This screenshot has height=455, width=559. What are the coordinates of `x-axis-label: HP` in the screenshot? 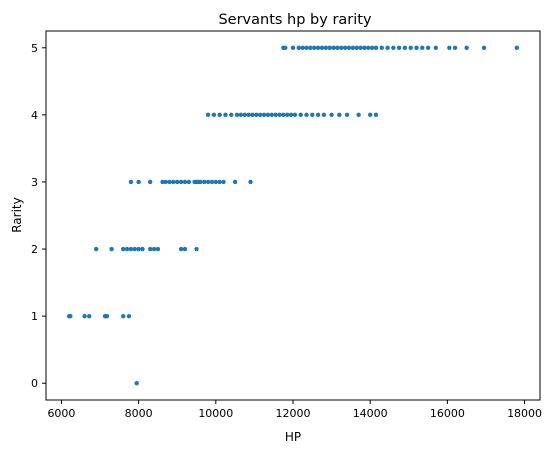 It's located at (293, 437).